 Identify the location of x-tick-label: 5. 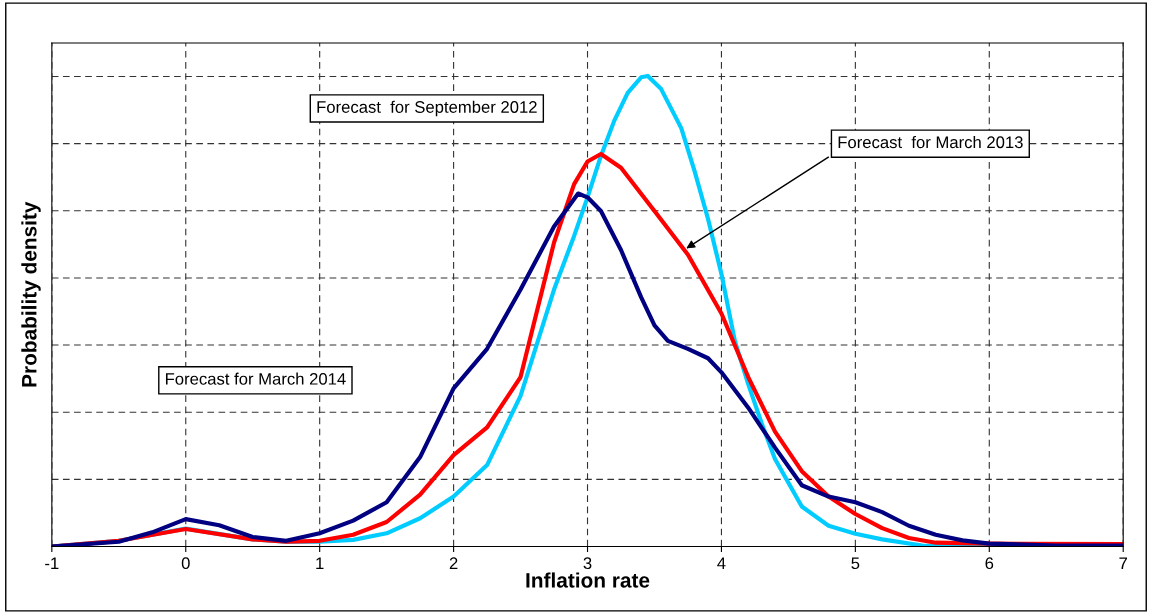
(855, 563).